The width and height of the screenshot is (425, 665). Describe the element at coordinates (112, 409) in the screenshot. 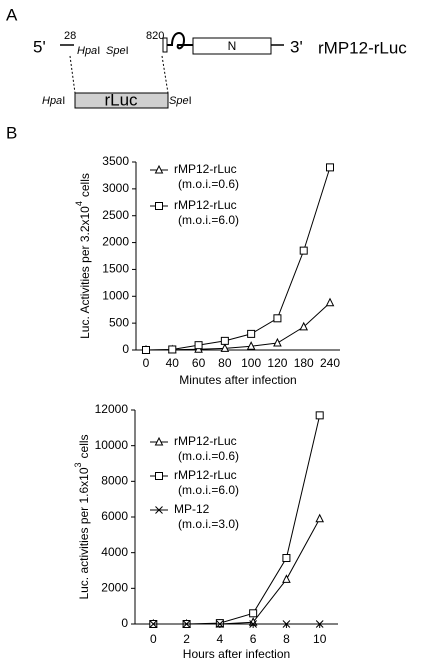

I see `y-tick-label: 12000` at that location.